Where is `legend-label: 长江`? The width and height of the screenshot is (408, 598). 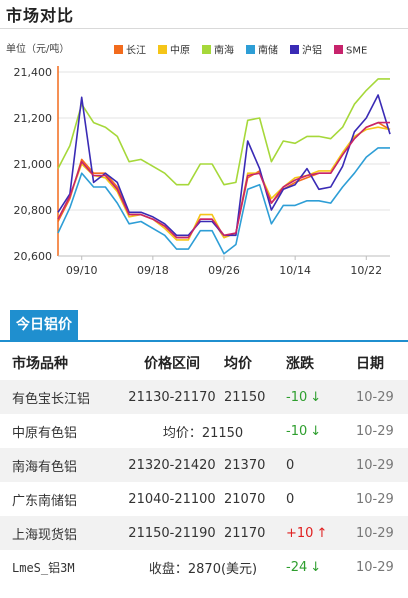 legend-label: 长江 is located at coordinates (136, 51).